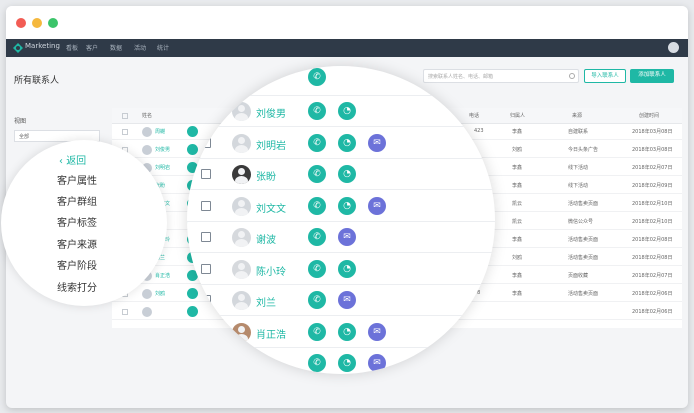 This screenshot has height=413, width=694. What do you see at coordinates (518, 116) in the screenshot?
I see `header-owner: 归属人` at bounding box center [518, 116].